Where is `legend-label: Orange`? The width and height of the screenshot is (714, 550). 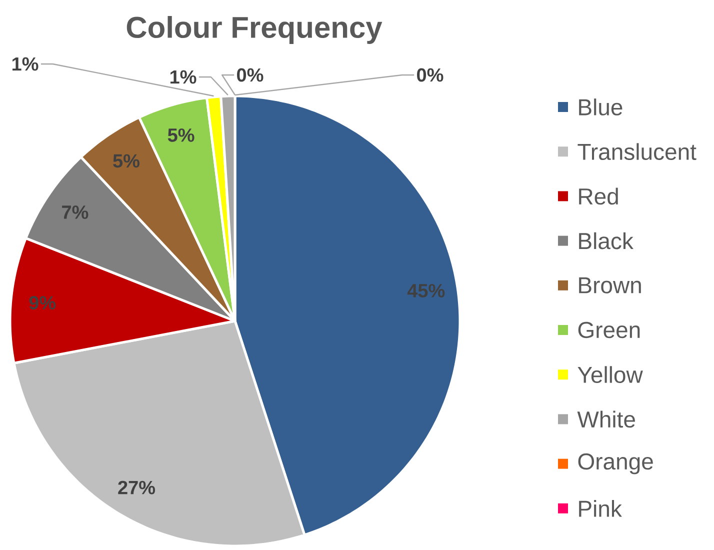
legend-label: Orange is located at coordinates (615, 463).